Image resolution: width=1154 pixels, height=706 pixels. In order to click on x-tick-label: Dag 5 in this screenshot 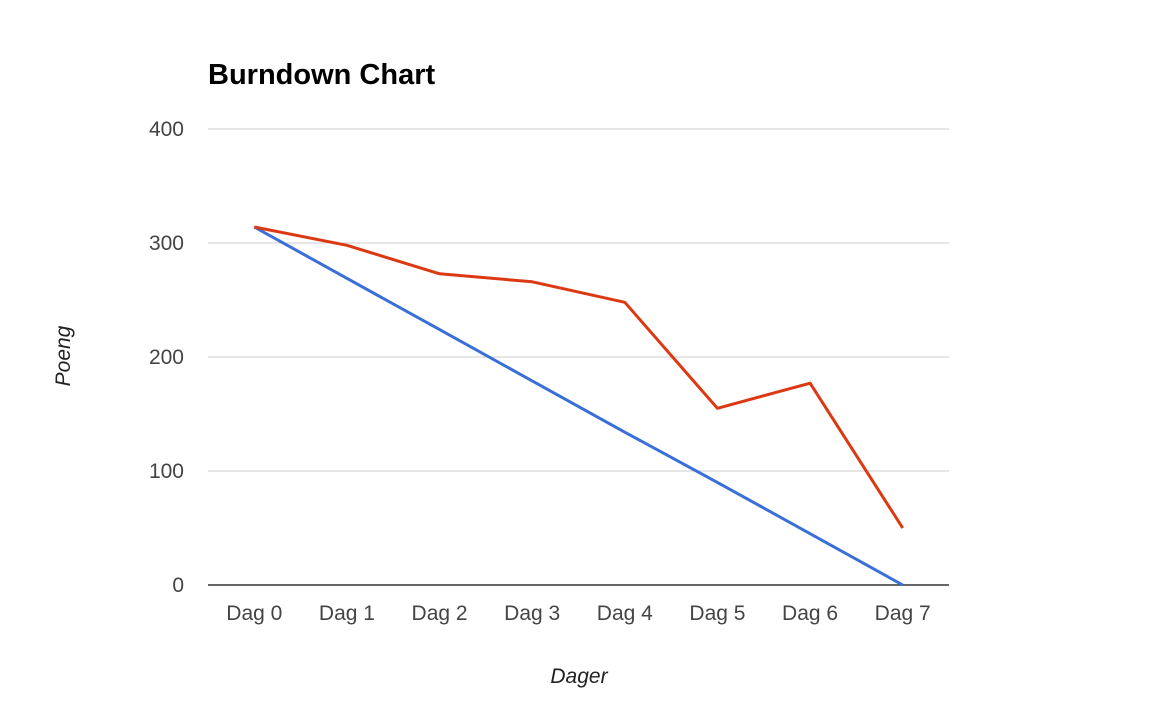, I will do `click(717, 613)`.